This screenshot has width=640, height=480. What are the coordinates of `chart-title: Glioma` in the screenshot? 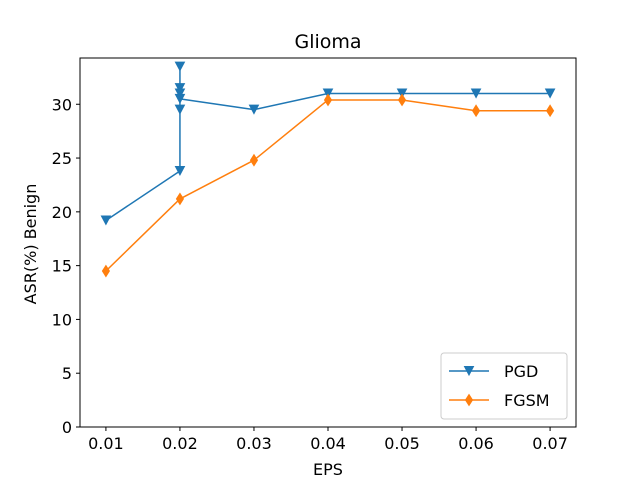 It's located at (327, 42).